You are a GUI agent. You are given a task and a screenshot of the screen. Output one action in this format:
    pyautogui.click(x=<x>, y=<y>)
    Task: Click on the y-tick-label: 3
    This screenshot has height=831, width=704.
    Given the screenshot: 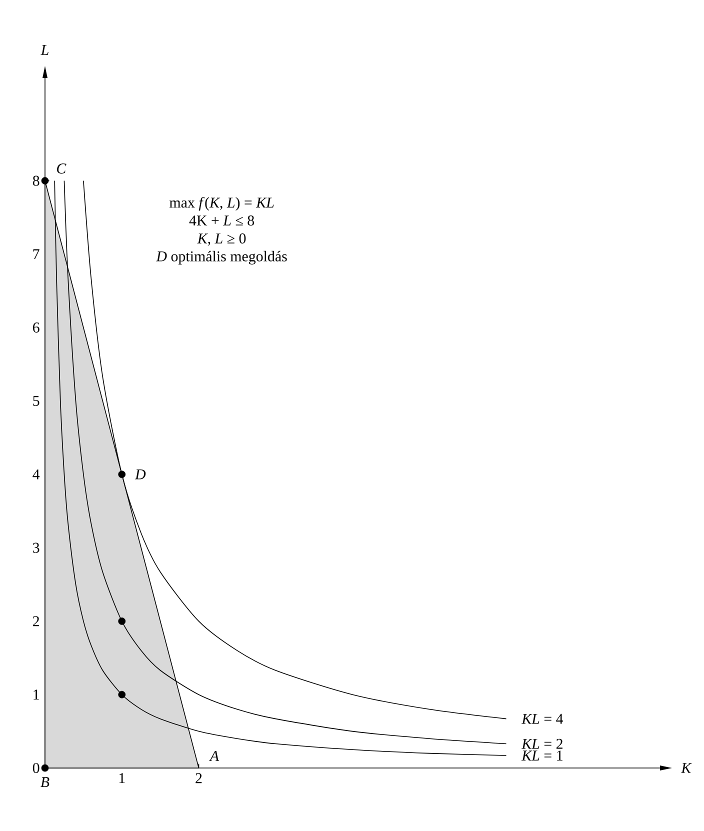 What is the action you would take?
    pyautogui.click(x=36, y=547)
    